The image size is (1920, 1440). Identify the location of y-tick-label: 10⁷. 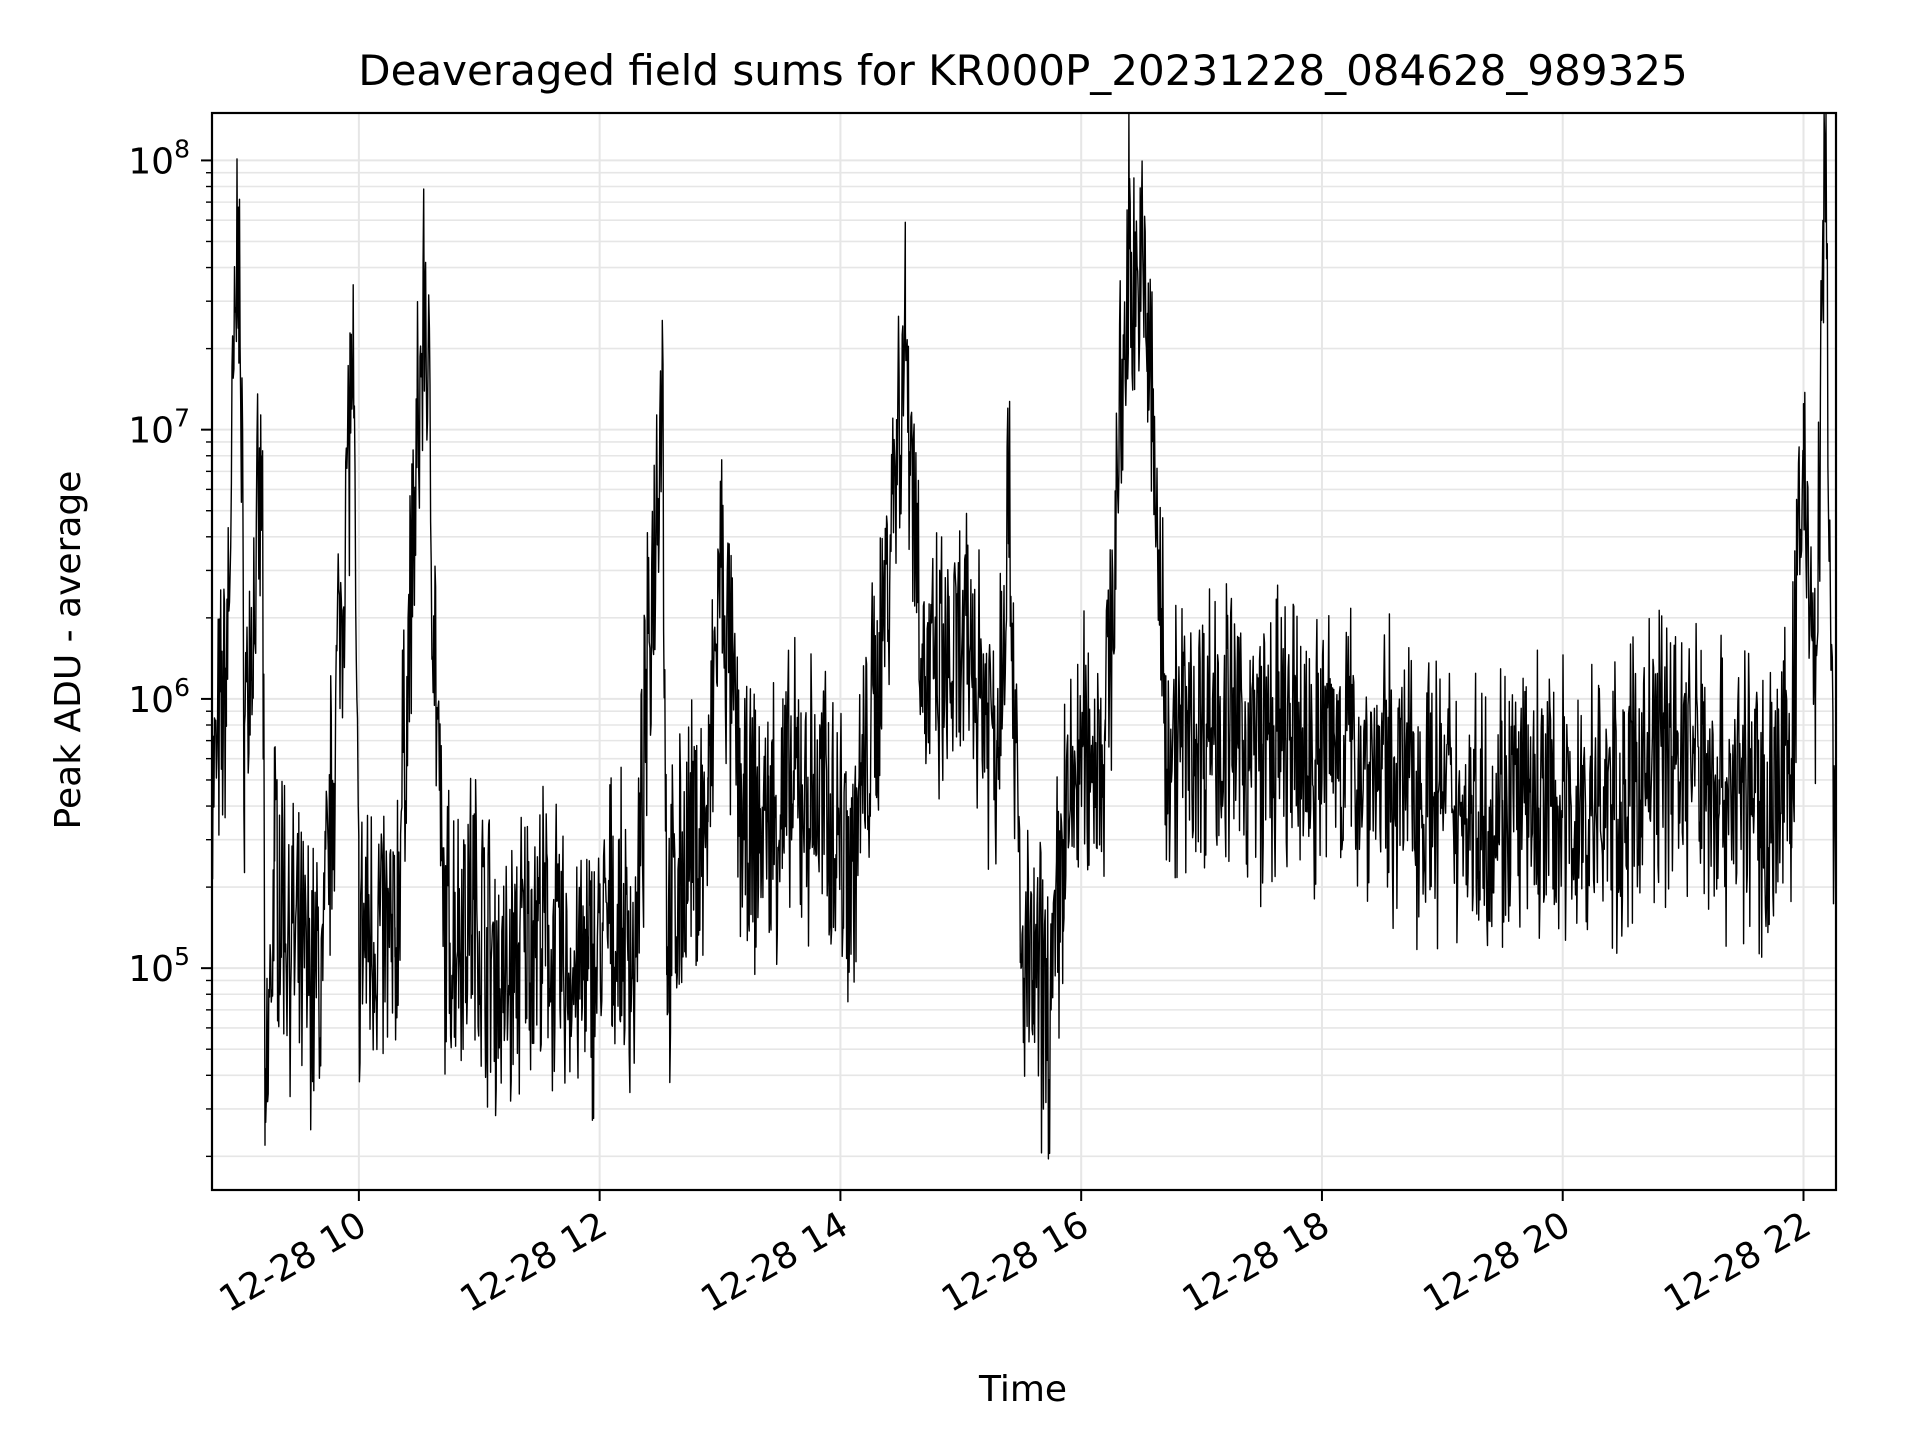
(159, 428).